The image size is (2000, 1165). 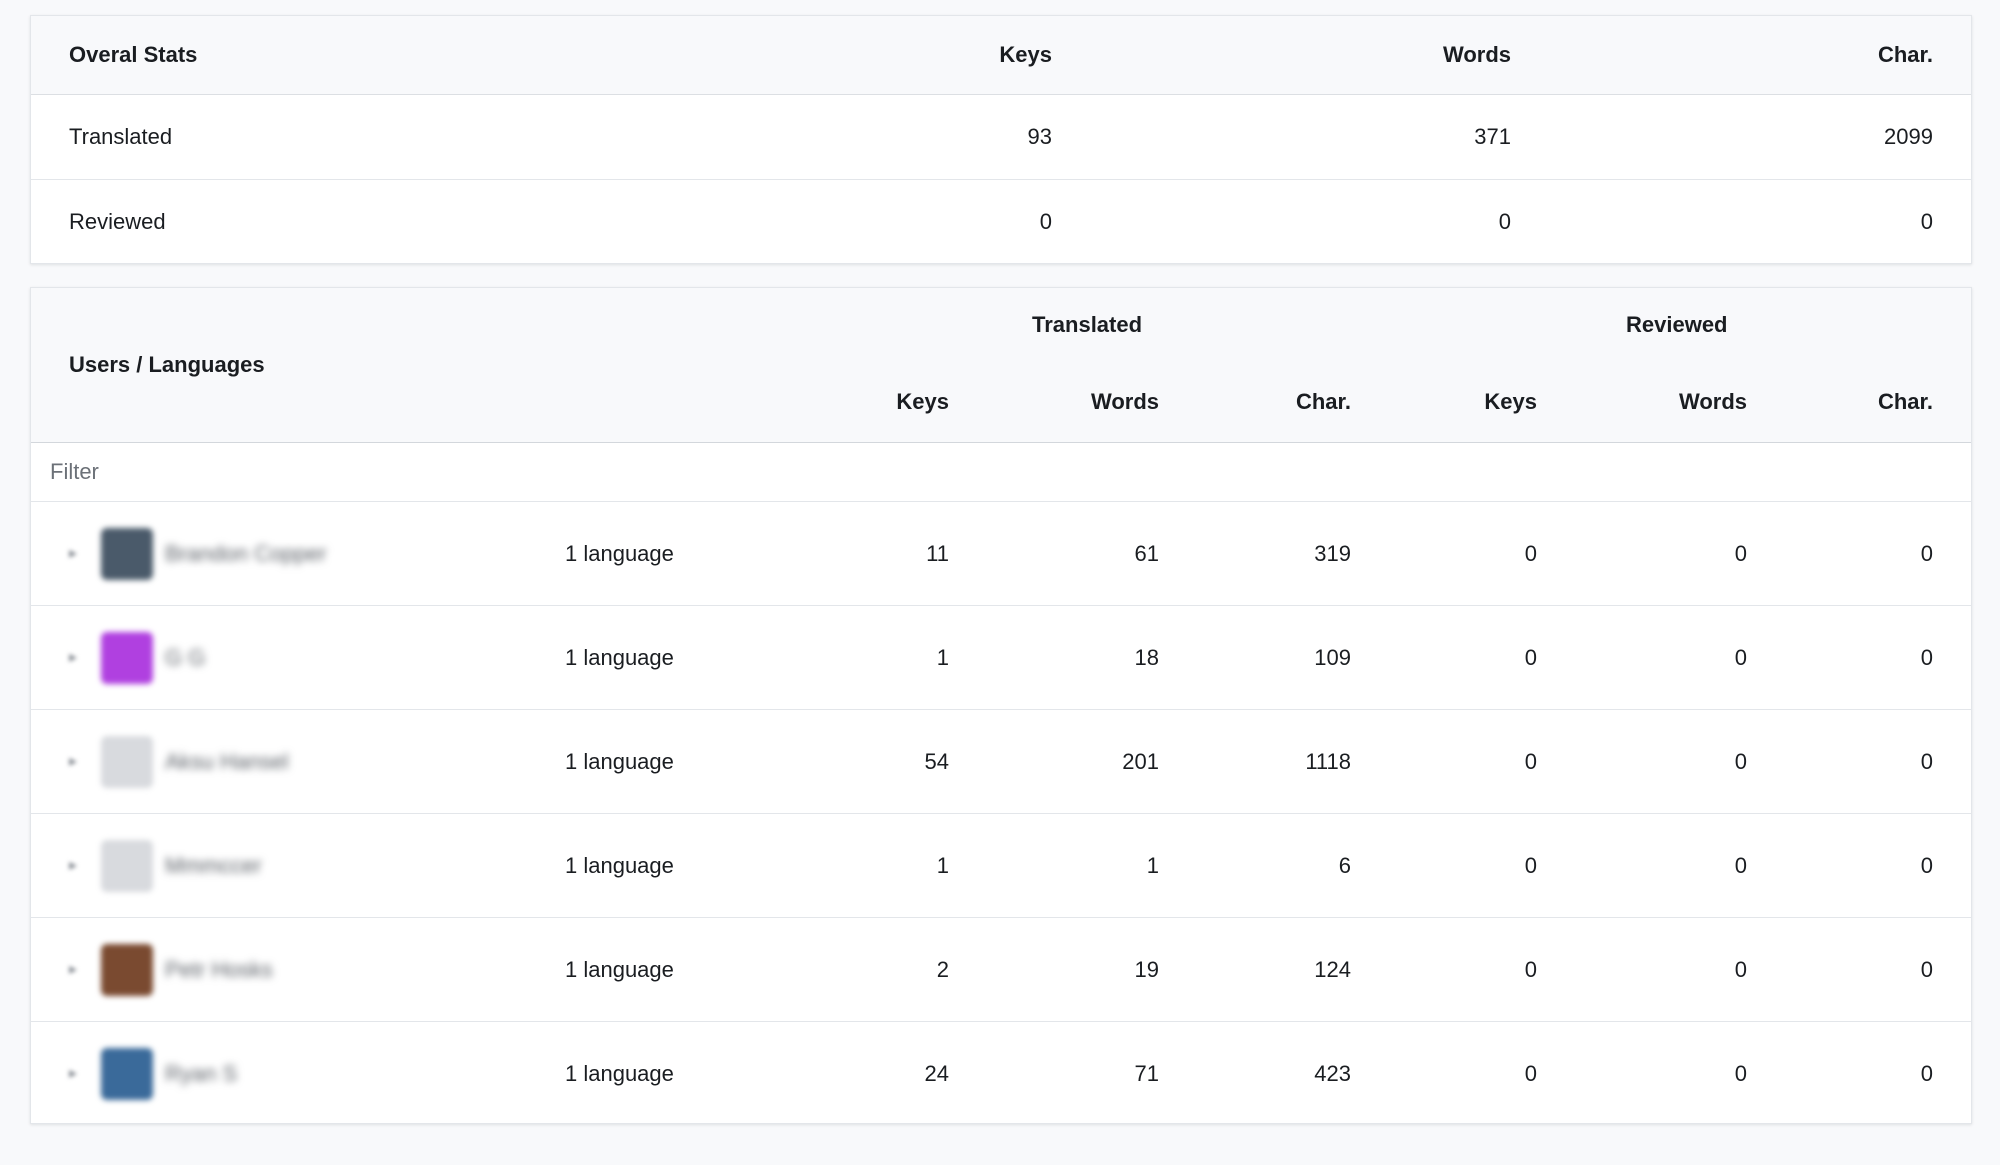 What do you see at coordinates (1510, 401) in the screenshot?
I see `col-header-reviewed-keys: Keys` at bounding box center [1510, 401].